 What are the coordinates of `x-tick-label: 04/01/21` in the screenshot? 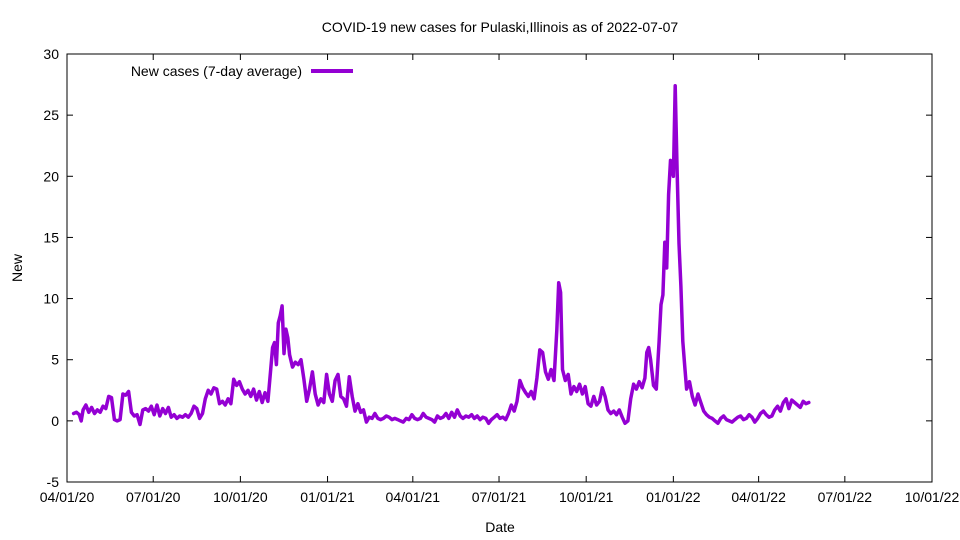 It's located at (413, 497).